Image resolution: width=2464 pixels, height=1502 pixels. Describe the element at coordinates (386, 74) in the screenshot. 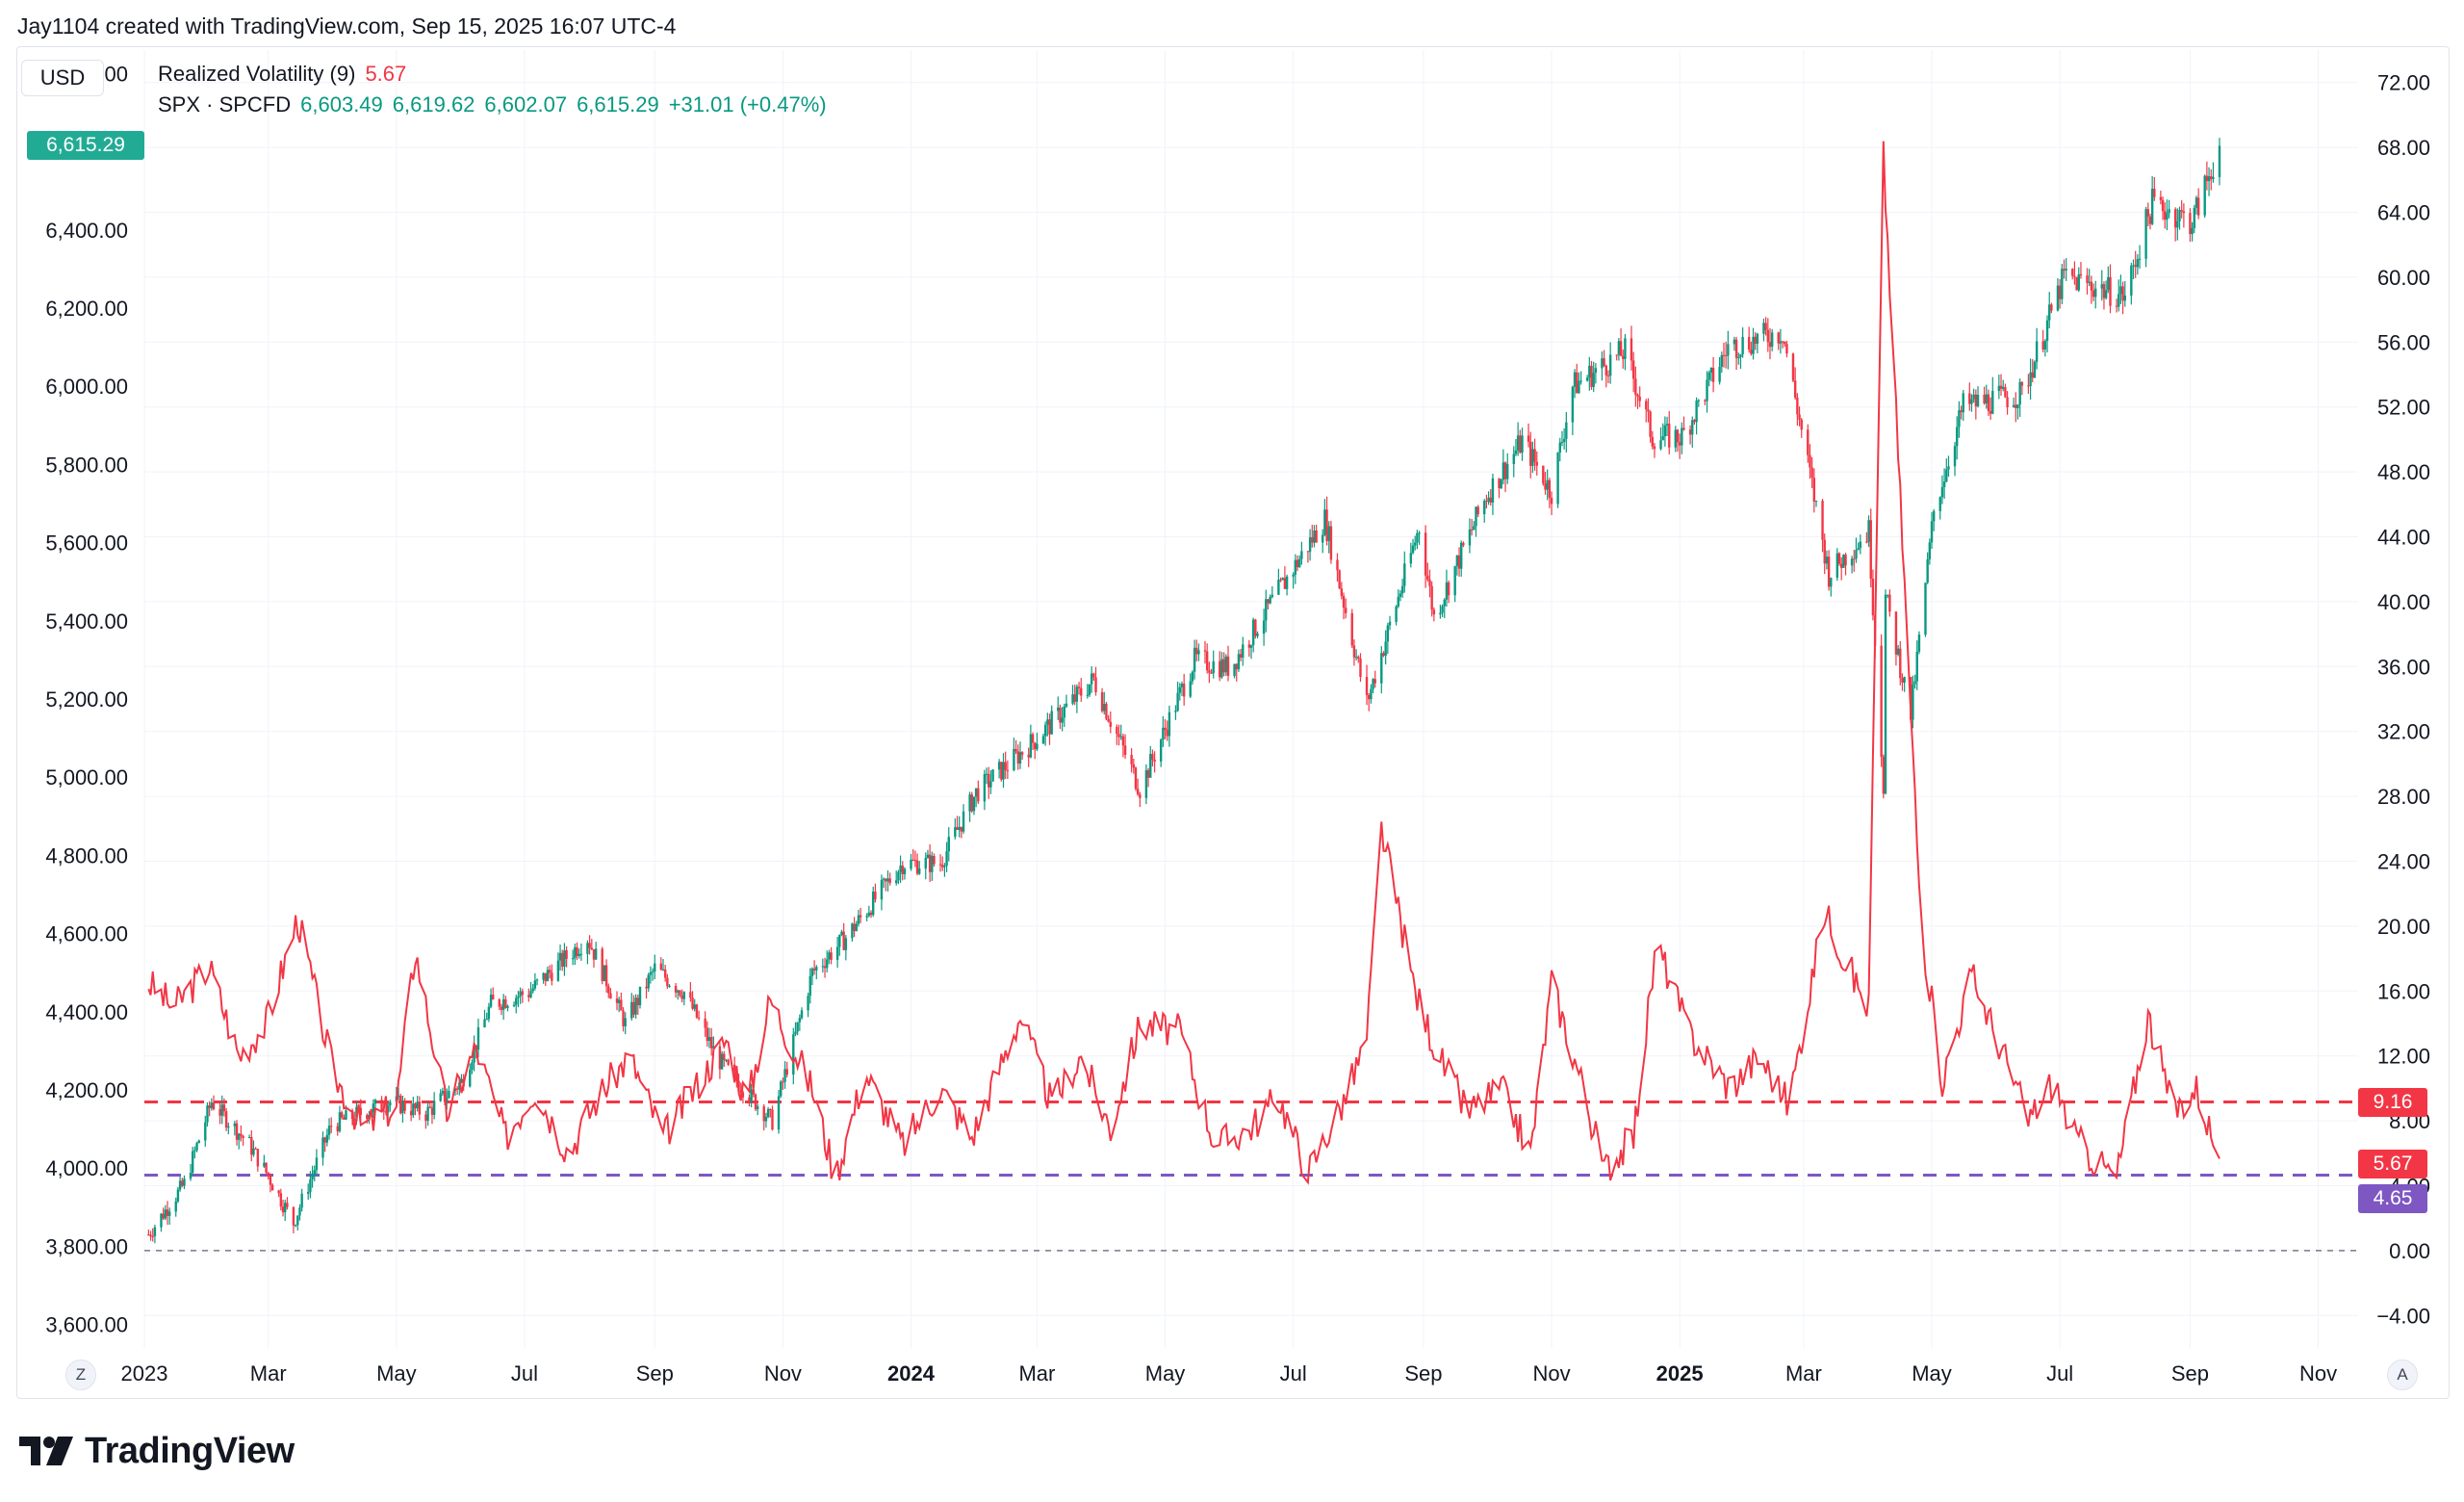

I see `legend-volatility-value: 5.67` at that location.